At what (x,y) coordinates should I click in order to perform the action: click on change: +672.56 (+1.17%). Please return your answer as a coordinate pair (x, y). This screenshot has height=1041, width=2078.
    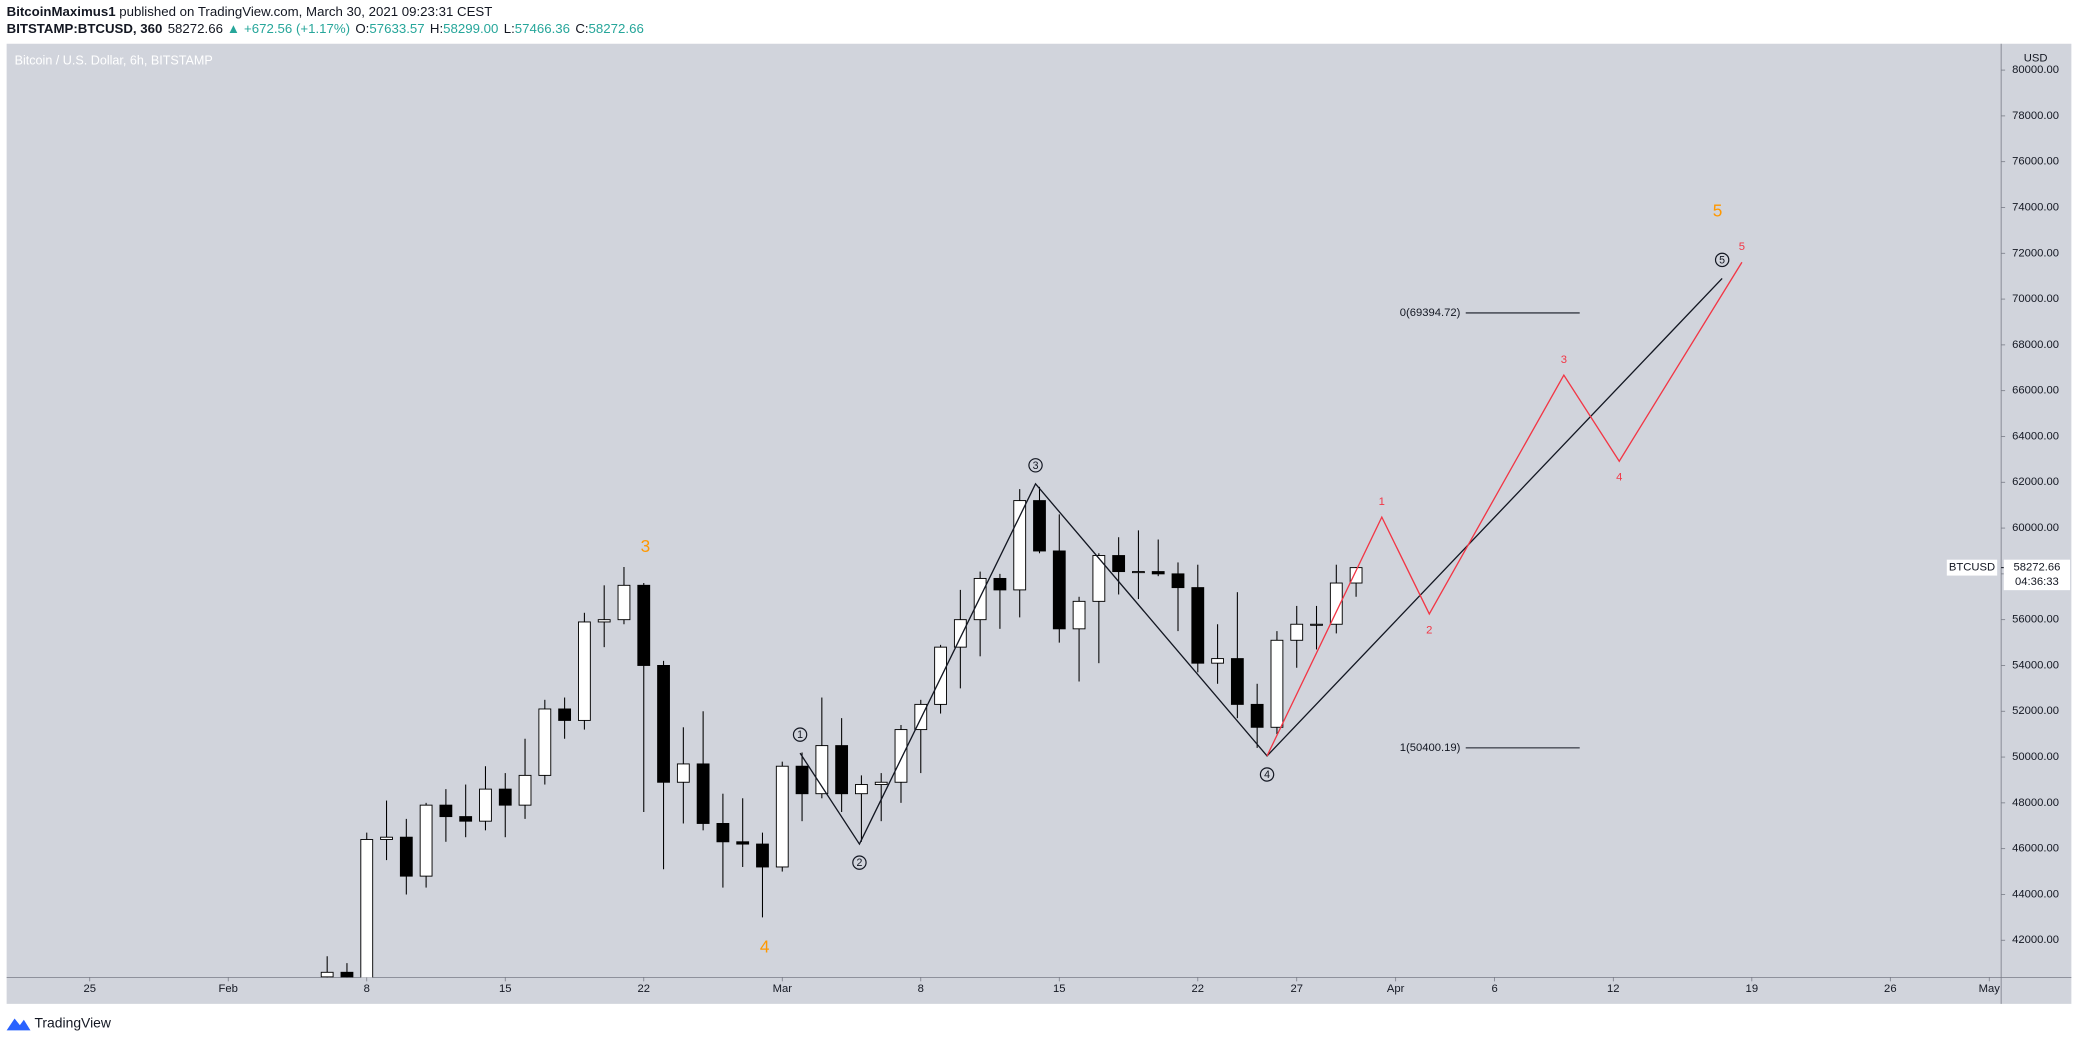
    Looking at the image, I should click on (297, 28).